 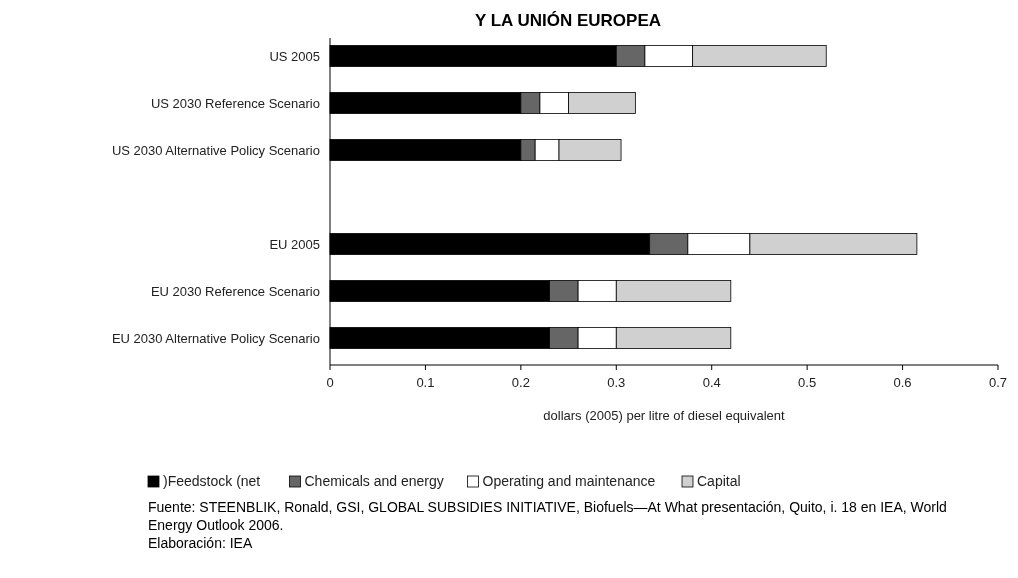 What do you see at coordinates (719, 481) in the screenshot?
I see `legend-label: Capital` at bounding box center [719, 481].